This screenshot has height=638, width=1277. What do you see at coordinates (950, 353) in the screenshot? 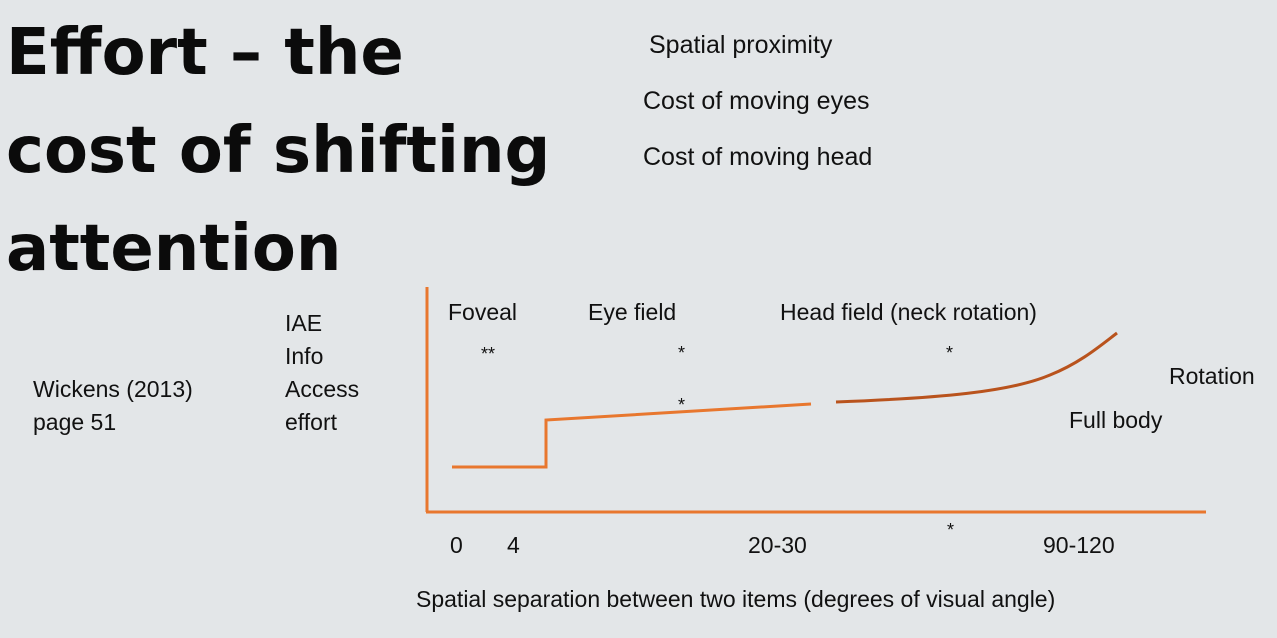
I see `star-head-field: *` at bounding box center [950, 353].